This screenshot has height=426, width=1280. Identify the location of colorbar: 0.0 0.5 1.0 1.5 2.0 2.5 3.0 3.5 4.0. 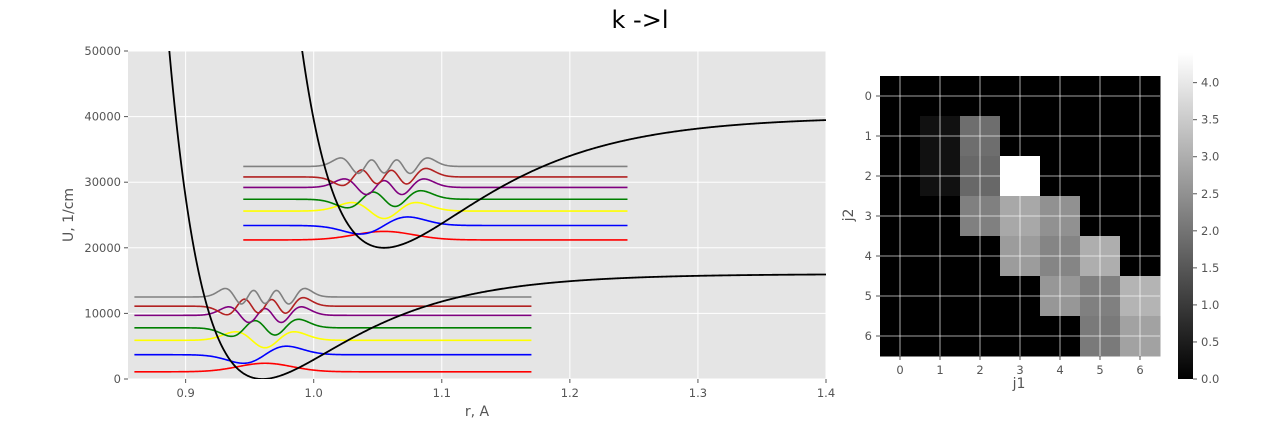
(1198, 219).